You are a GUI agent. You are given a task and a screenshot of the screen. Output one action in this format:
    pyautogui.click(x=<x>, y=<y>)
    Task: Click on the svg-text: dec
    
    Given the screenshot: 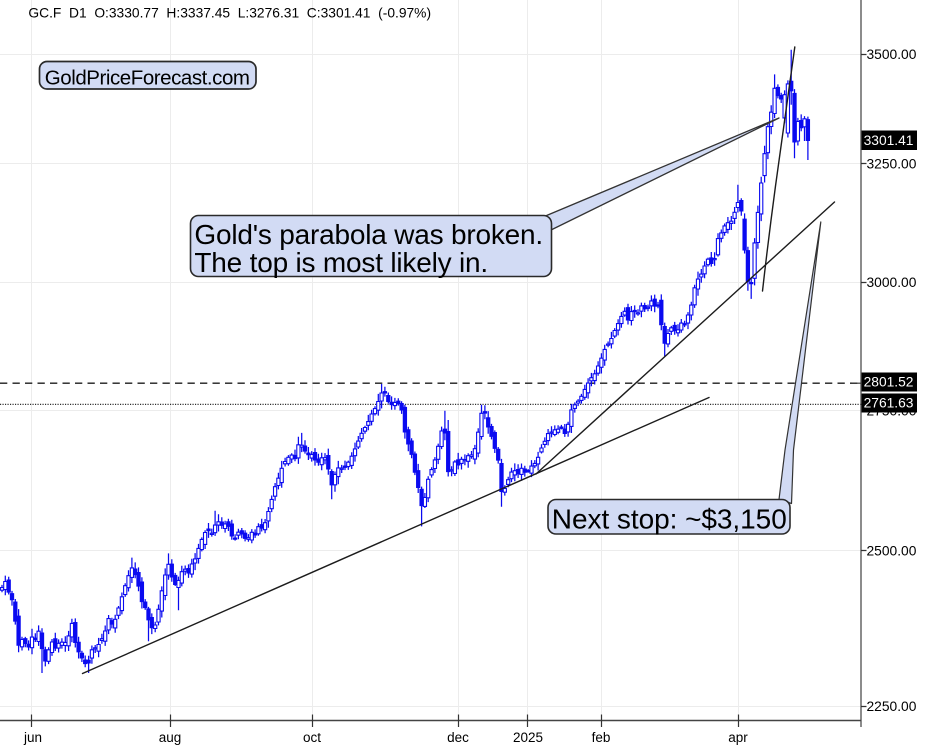 What is the action you would take?
    pyautogui.click(x=458, y=737)
    